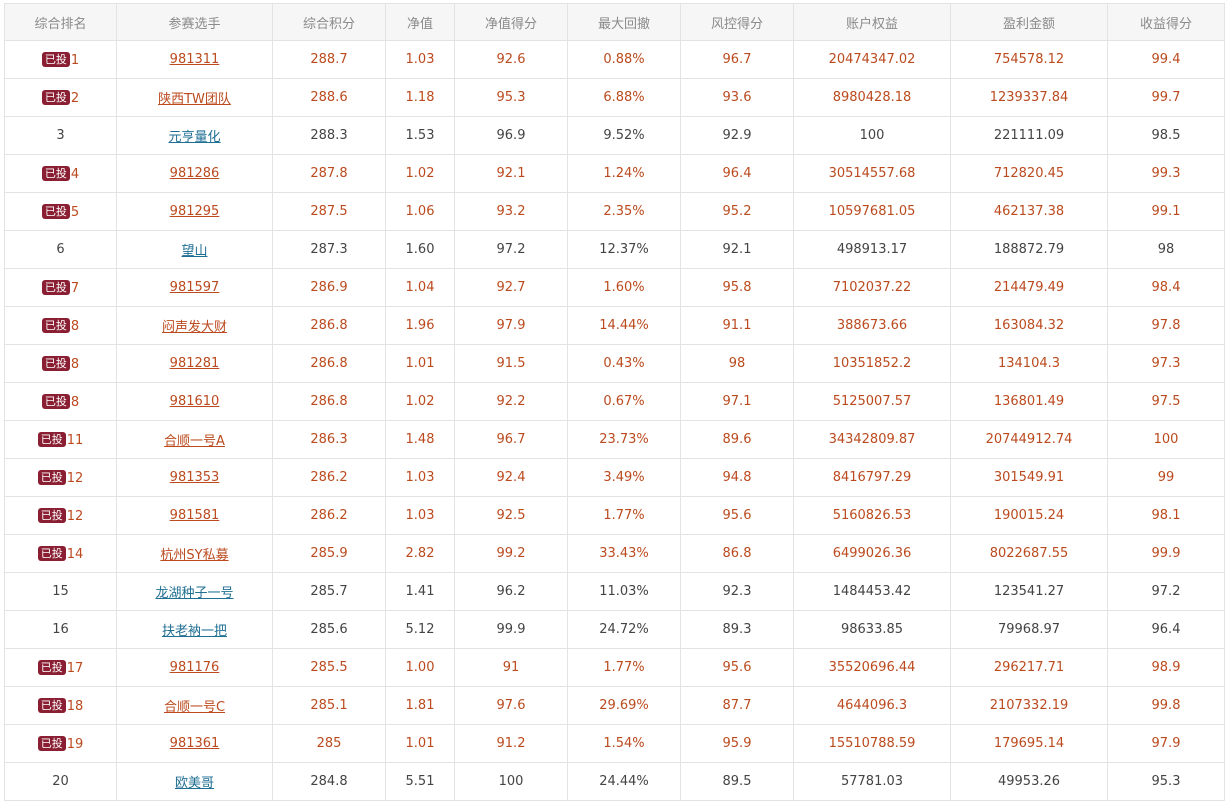  What do you see at coordinates (75, 554) in the screenshot?
I see `rank-value: 14` at bounding box center [75, 554].